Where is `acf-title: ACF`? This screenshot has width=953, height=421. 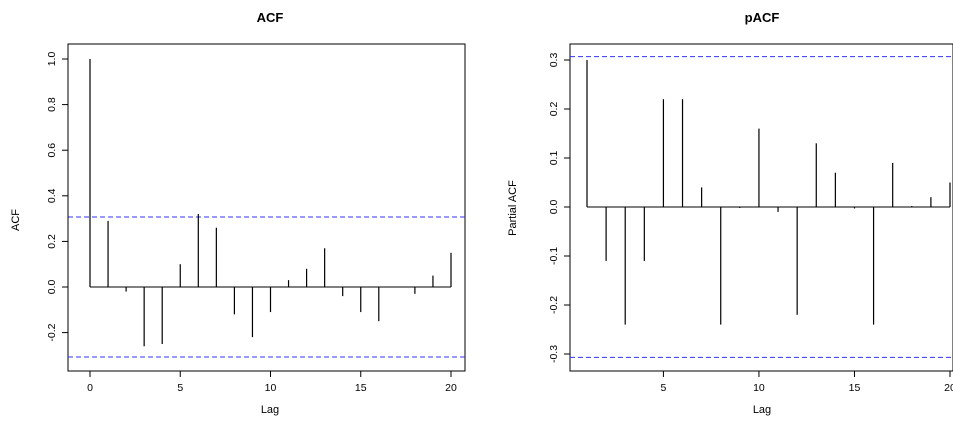 acf-title: ACF is located at coordinates (270, 17).